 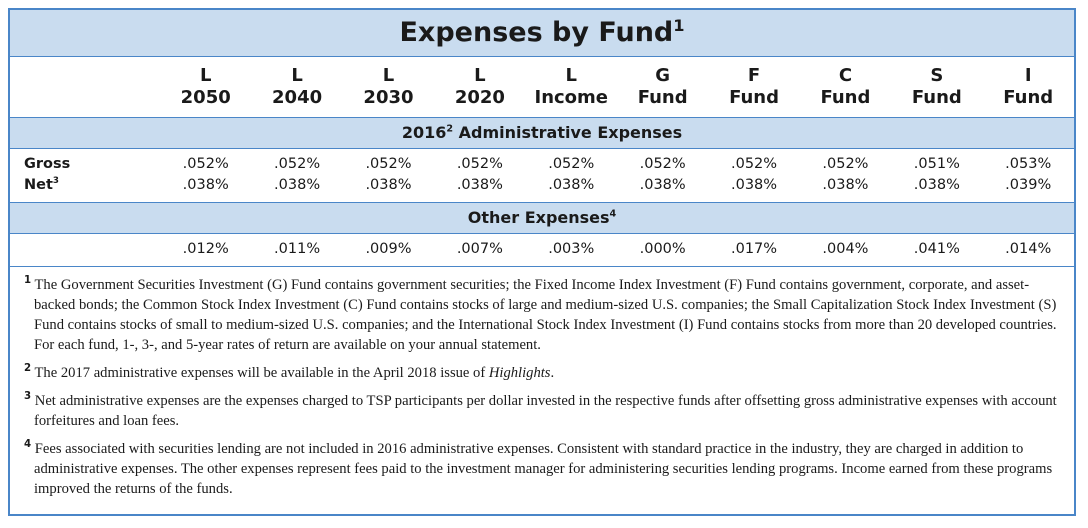 I want to click on row-label: Net3, so click(x=85, y=185).